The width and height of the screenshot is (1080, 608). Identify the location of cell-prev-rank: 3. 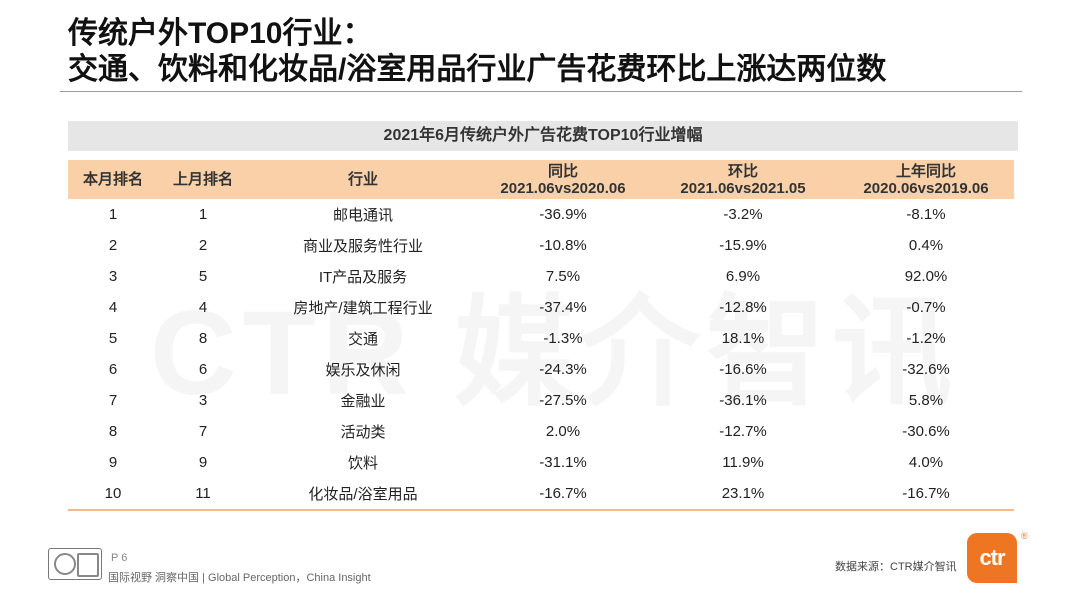
(203, 400).